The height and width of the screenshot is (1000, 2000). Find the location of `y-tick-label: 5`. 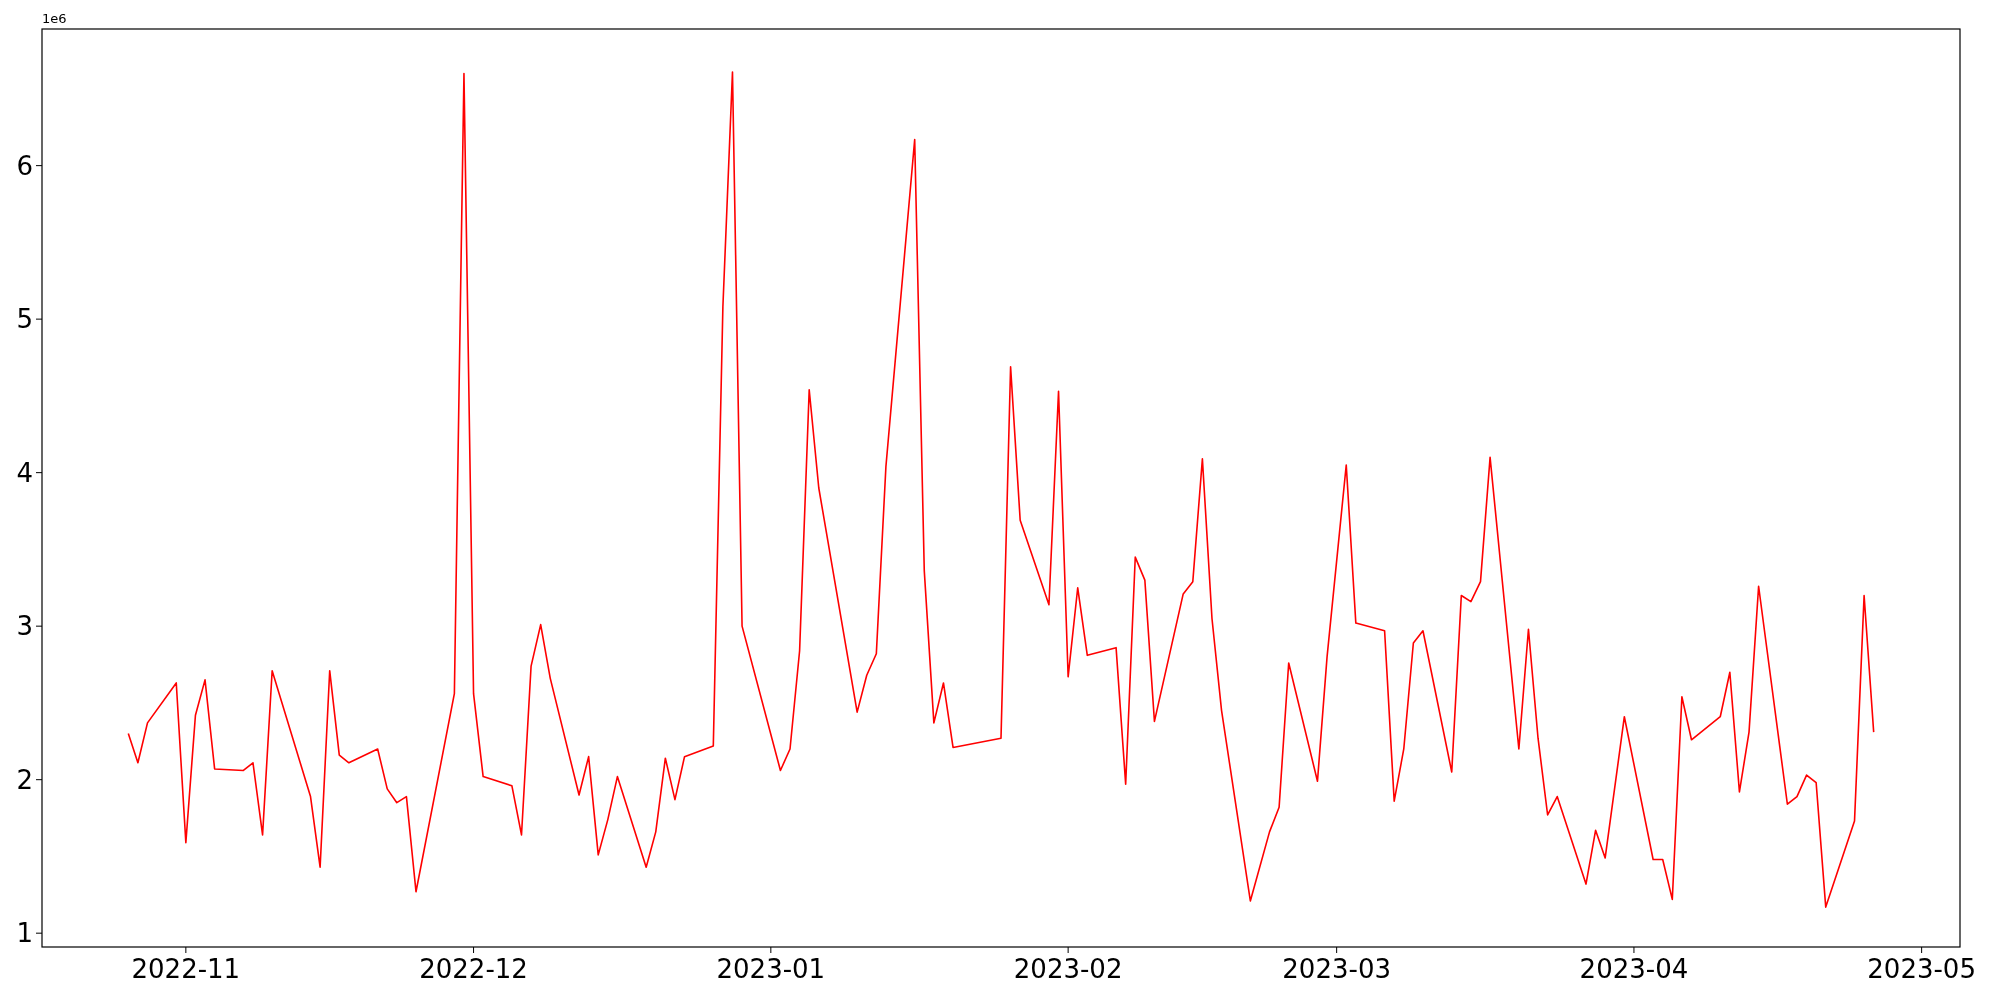

y-tick-label: 5 is located at coordinates (24, 319).